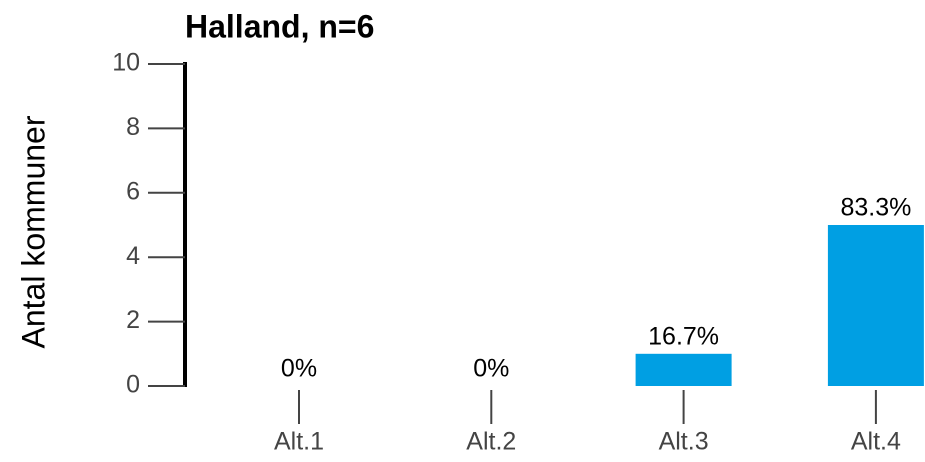 The height and width of the screenshot is (462, 925). Describe the element at coordinates (126, 63) in the screenshot. I see `y-tick-label: 10` at that location.